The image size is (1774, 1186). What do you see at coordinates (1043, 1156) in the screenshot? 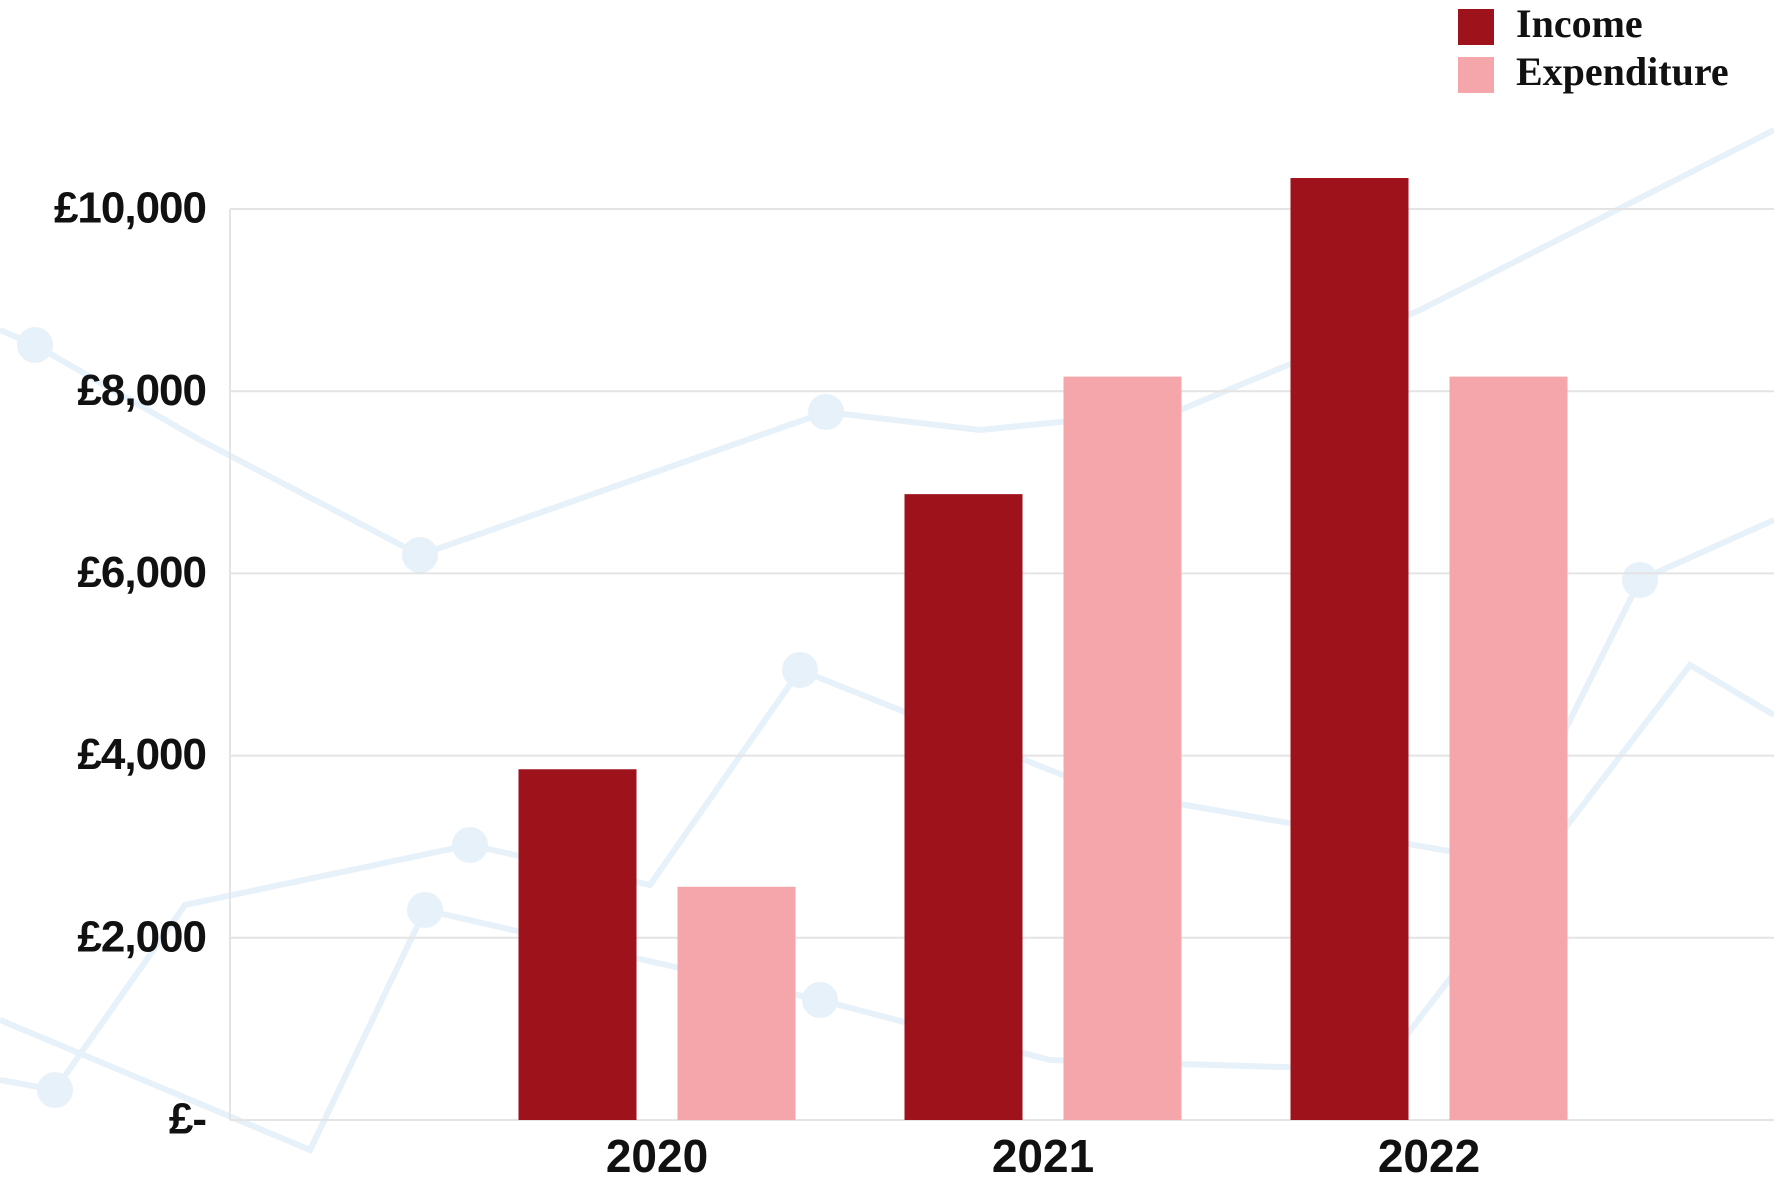
I see `x-tick-label: 2021` at bounding box center [1043, 1156].